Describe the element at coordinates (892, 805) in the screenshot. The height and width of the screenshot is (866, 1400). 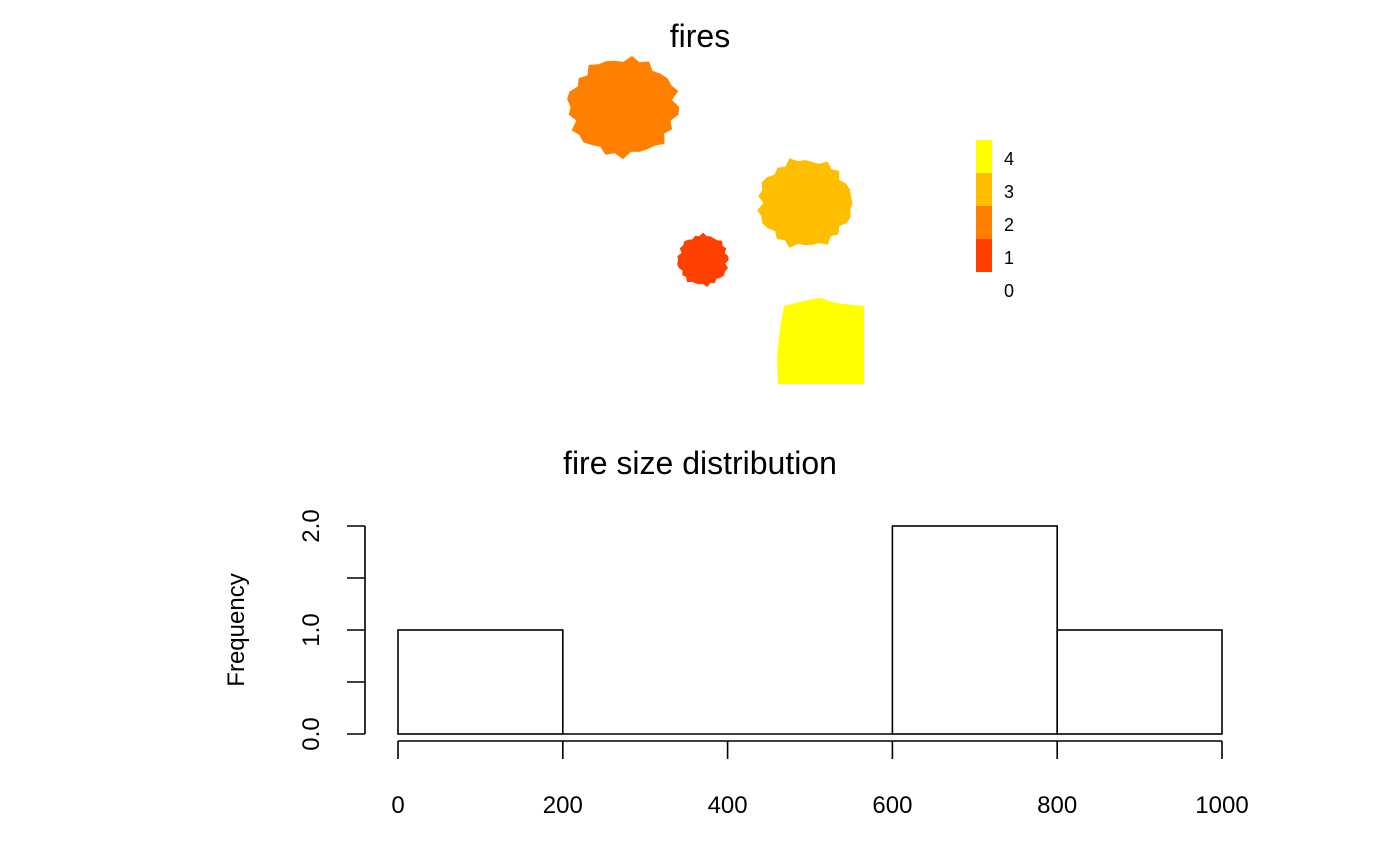
I see `x-tick-label: 600` at that location.